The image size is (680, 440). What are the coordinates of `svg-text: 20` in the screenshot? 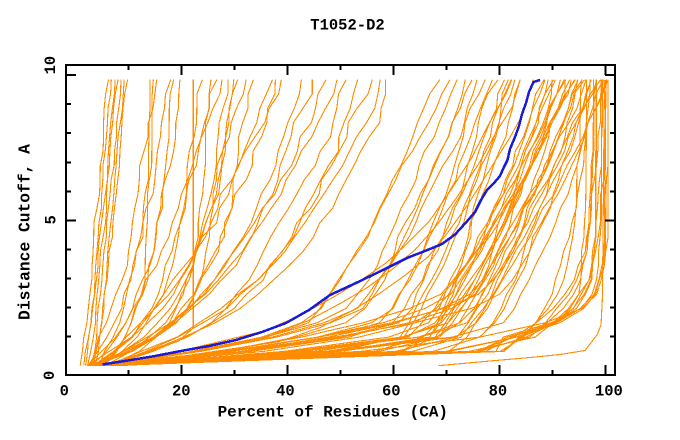 It's located at (181, 392).